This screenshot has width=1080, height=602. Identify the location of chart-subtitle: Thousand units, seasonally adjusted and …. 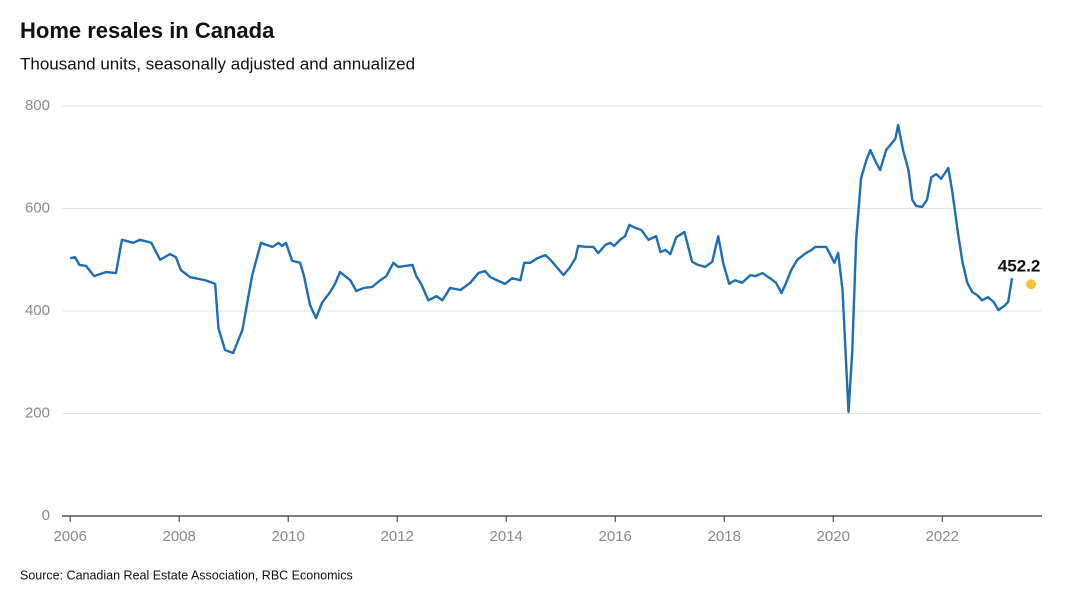
(217, 63).